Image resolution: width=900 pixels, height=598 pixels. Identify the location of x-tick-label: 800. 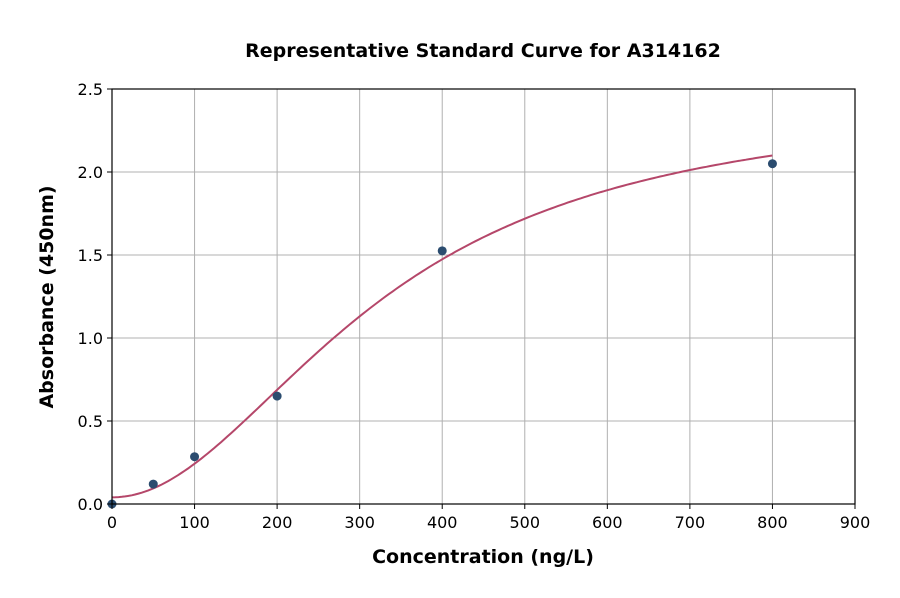
(772, 522).